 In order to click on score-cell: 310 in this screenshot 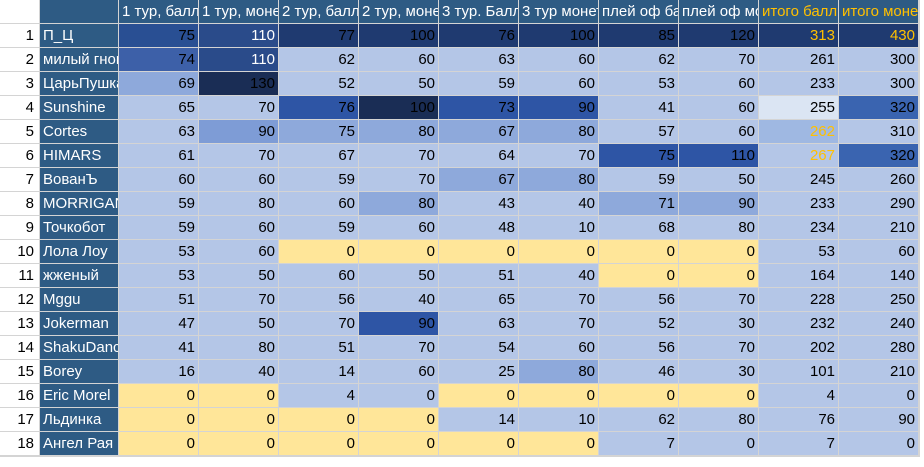, I will do `click(879, 132)`.